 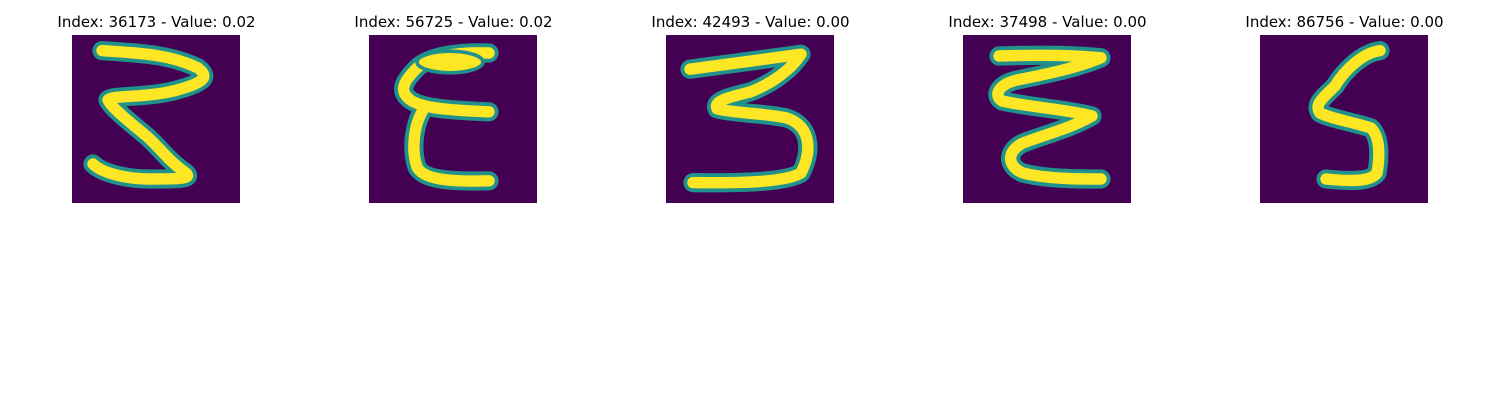 I want to click on image-panel-5: Index: 86756 - Value: 0.00, so click(x=1344, y=105).